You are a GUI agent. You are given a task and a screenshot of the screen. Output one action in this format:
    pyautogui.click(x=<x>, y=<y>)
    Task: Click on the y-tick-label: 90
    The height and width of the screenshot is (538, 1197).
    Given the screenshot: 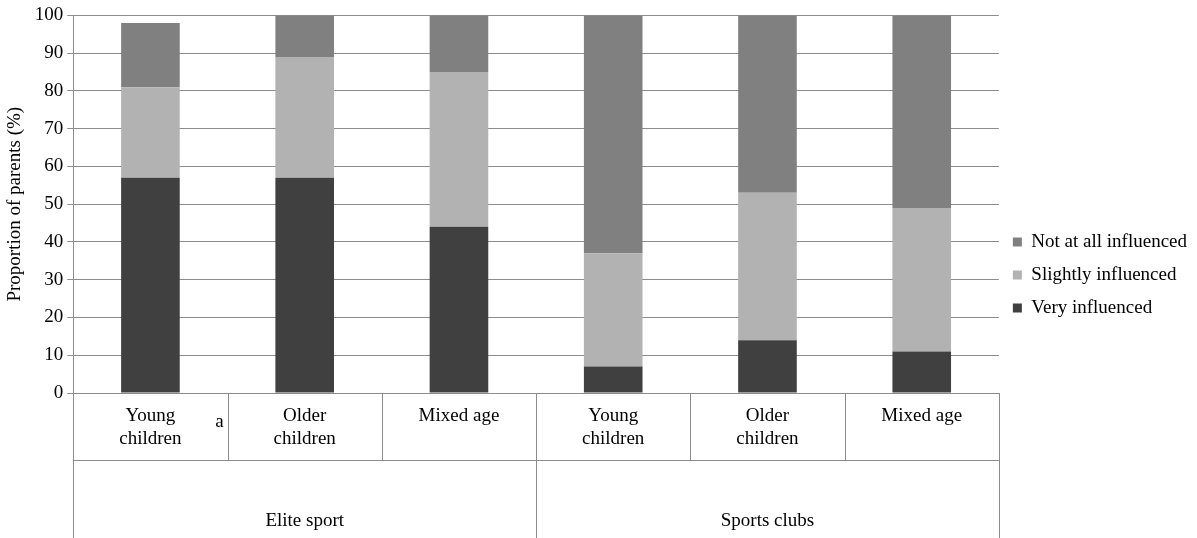 What is the action you would take?
    pyautogui.click(x=54, y=52)
    